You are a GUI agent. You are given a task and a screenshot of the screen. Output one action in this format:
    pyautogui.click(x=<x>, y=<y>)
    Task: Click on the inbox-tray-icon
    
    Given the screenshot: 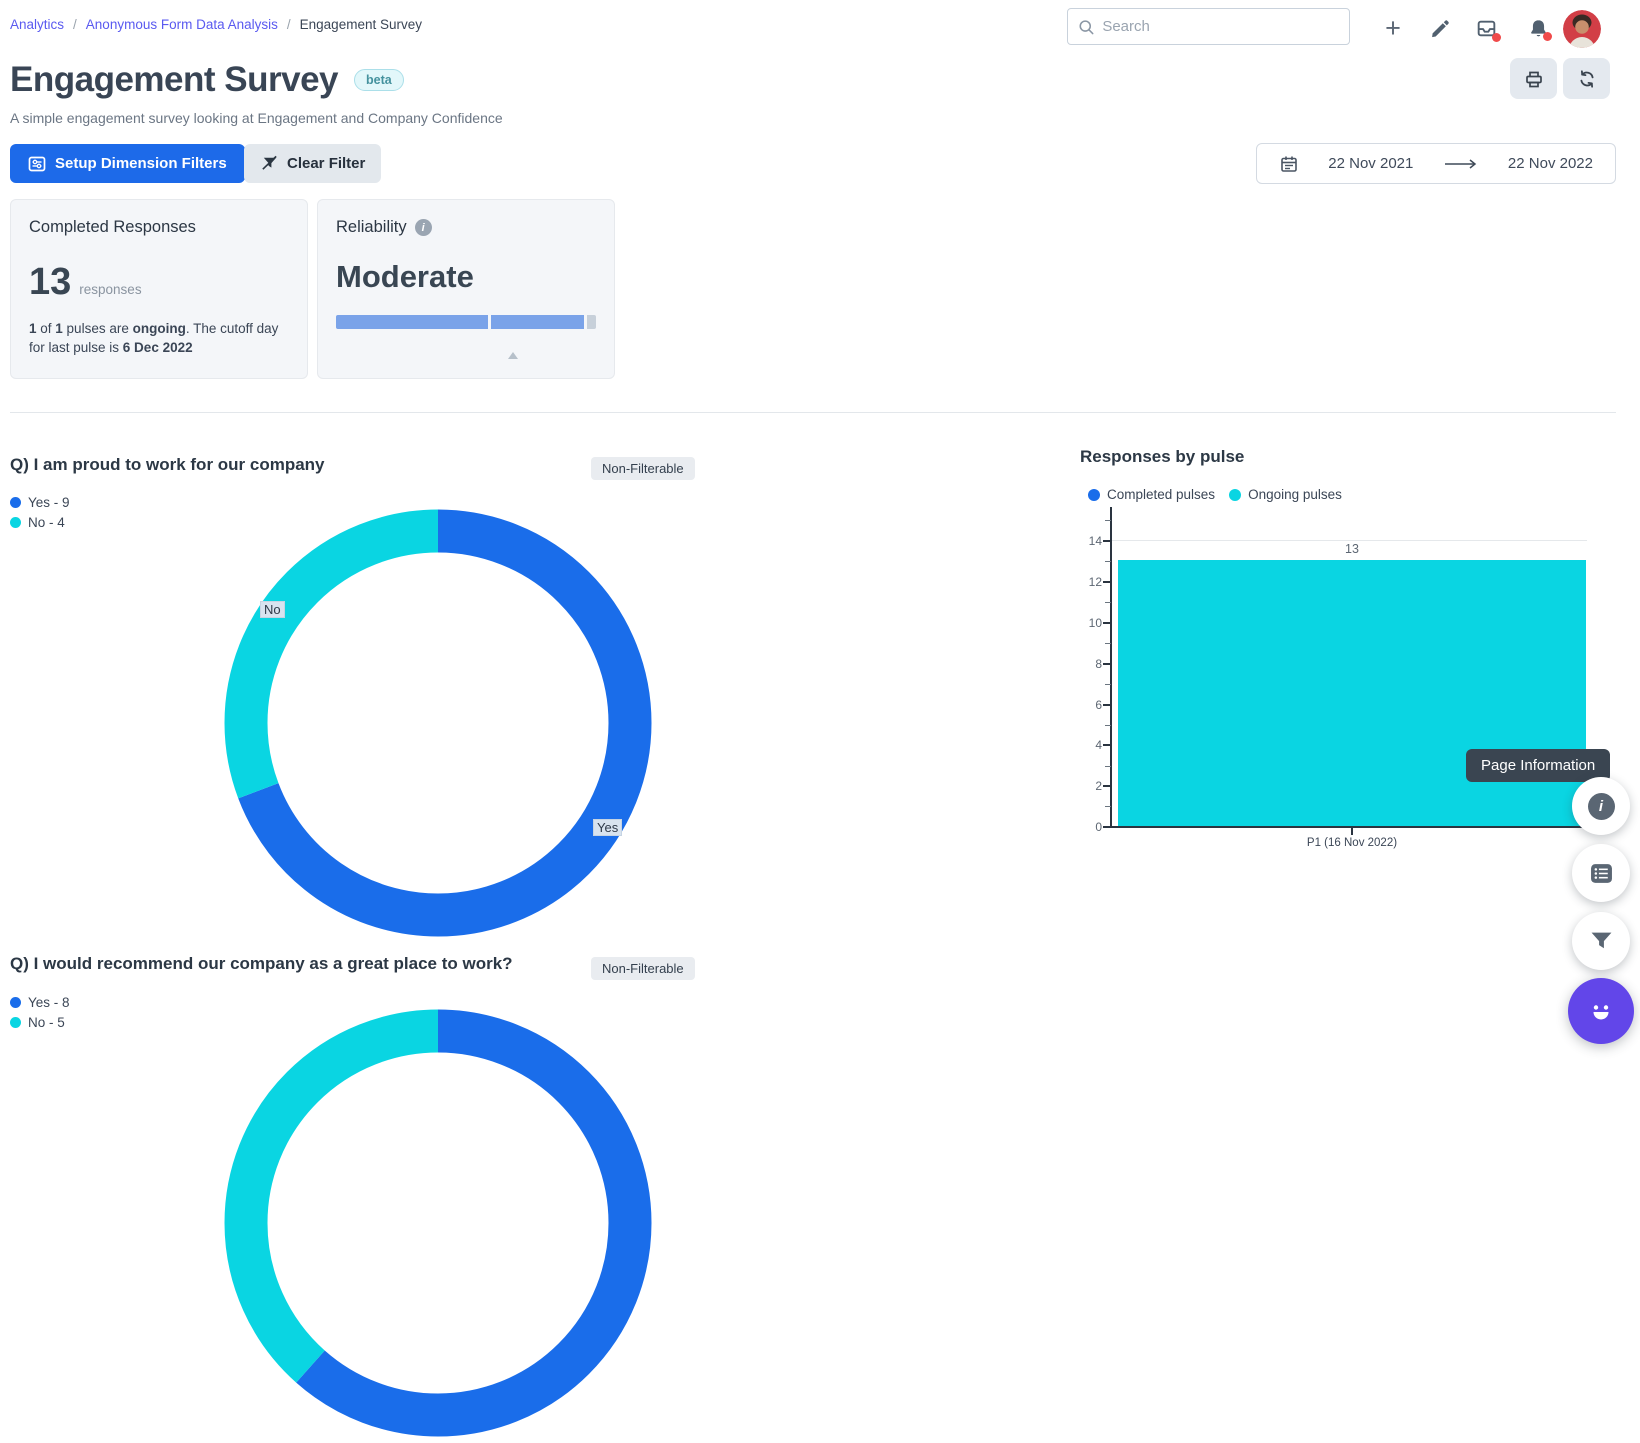 What is the action you would take?
    pyautogui.click(x=1486, y=28)
    